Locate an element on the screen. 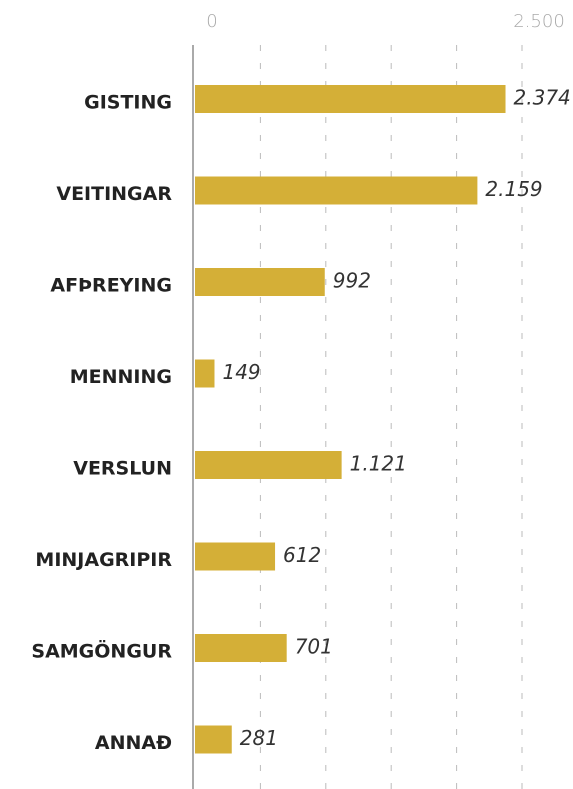  category-label: VEITINGAR is located at coordinates (114, 194).